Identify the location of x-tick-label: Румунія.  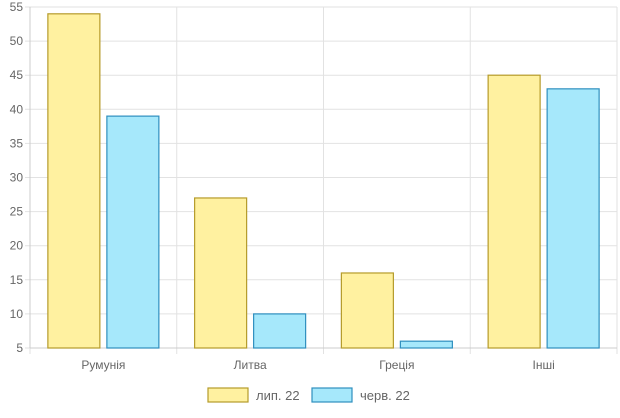
(103, 365).